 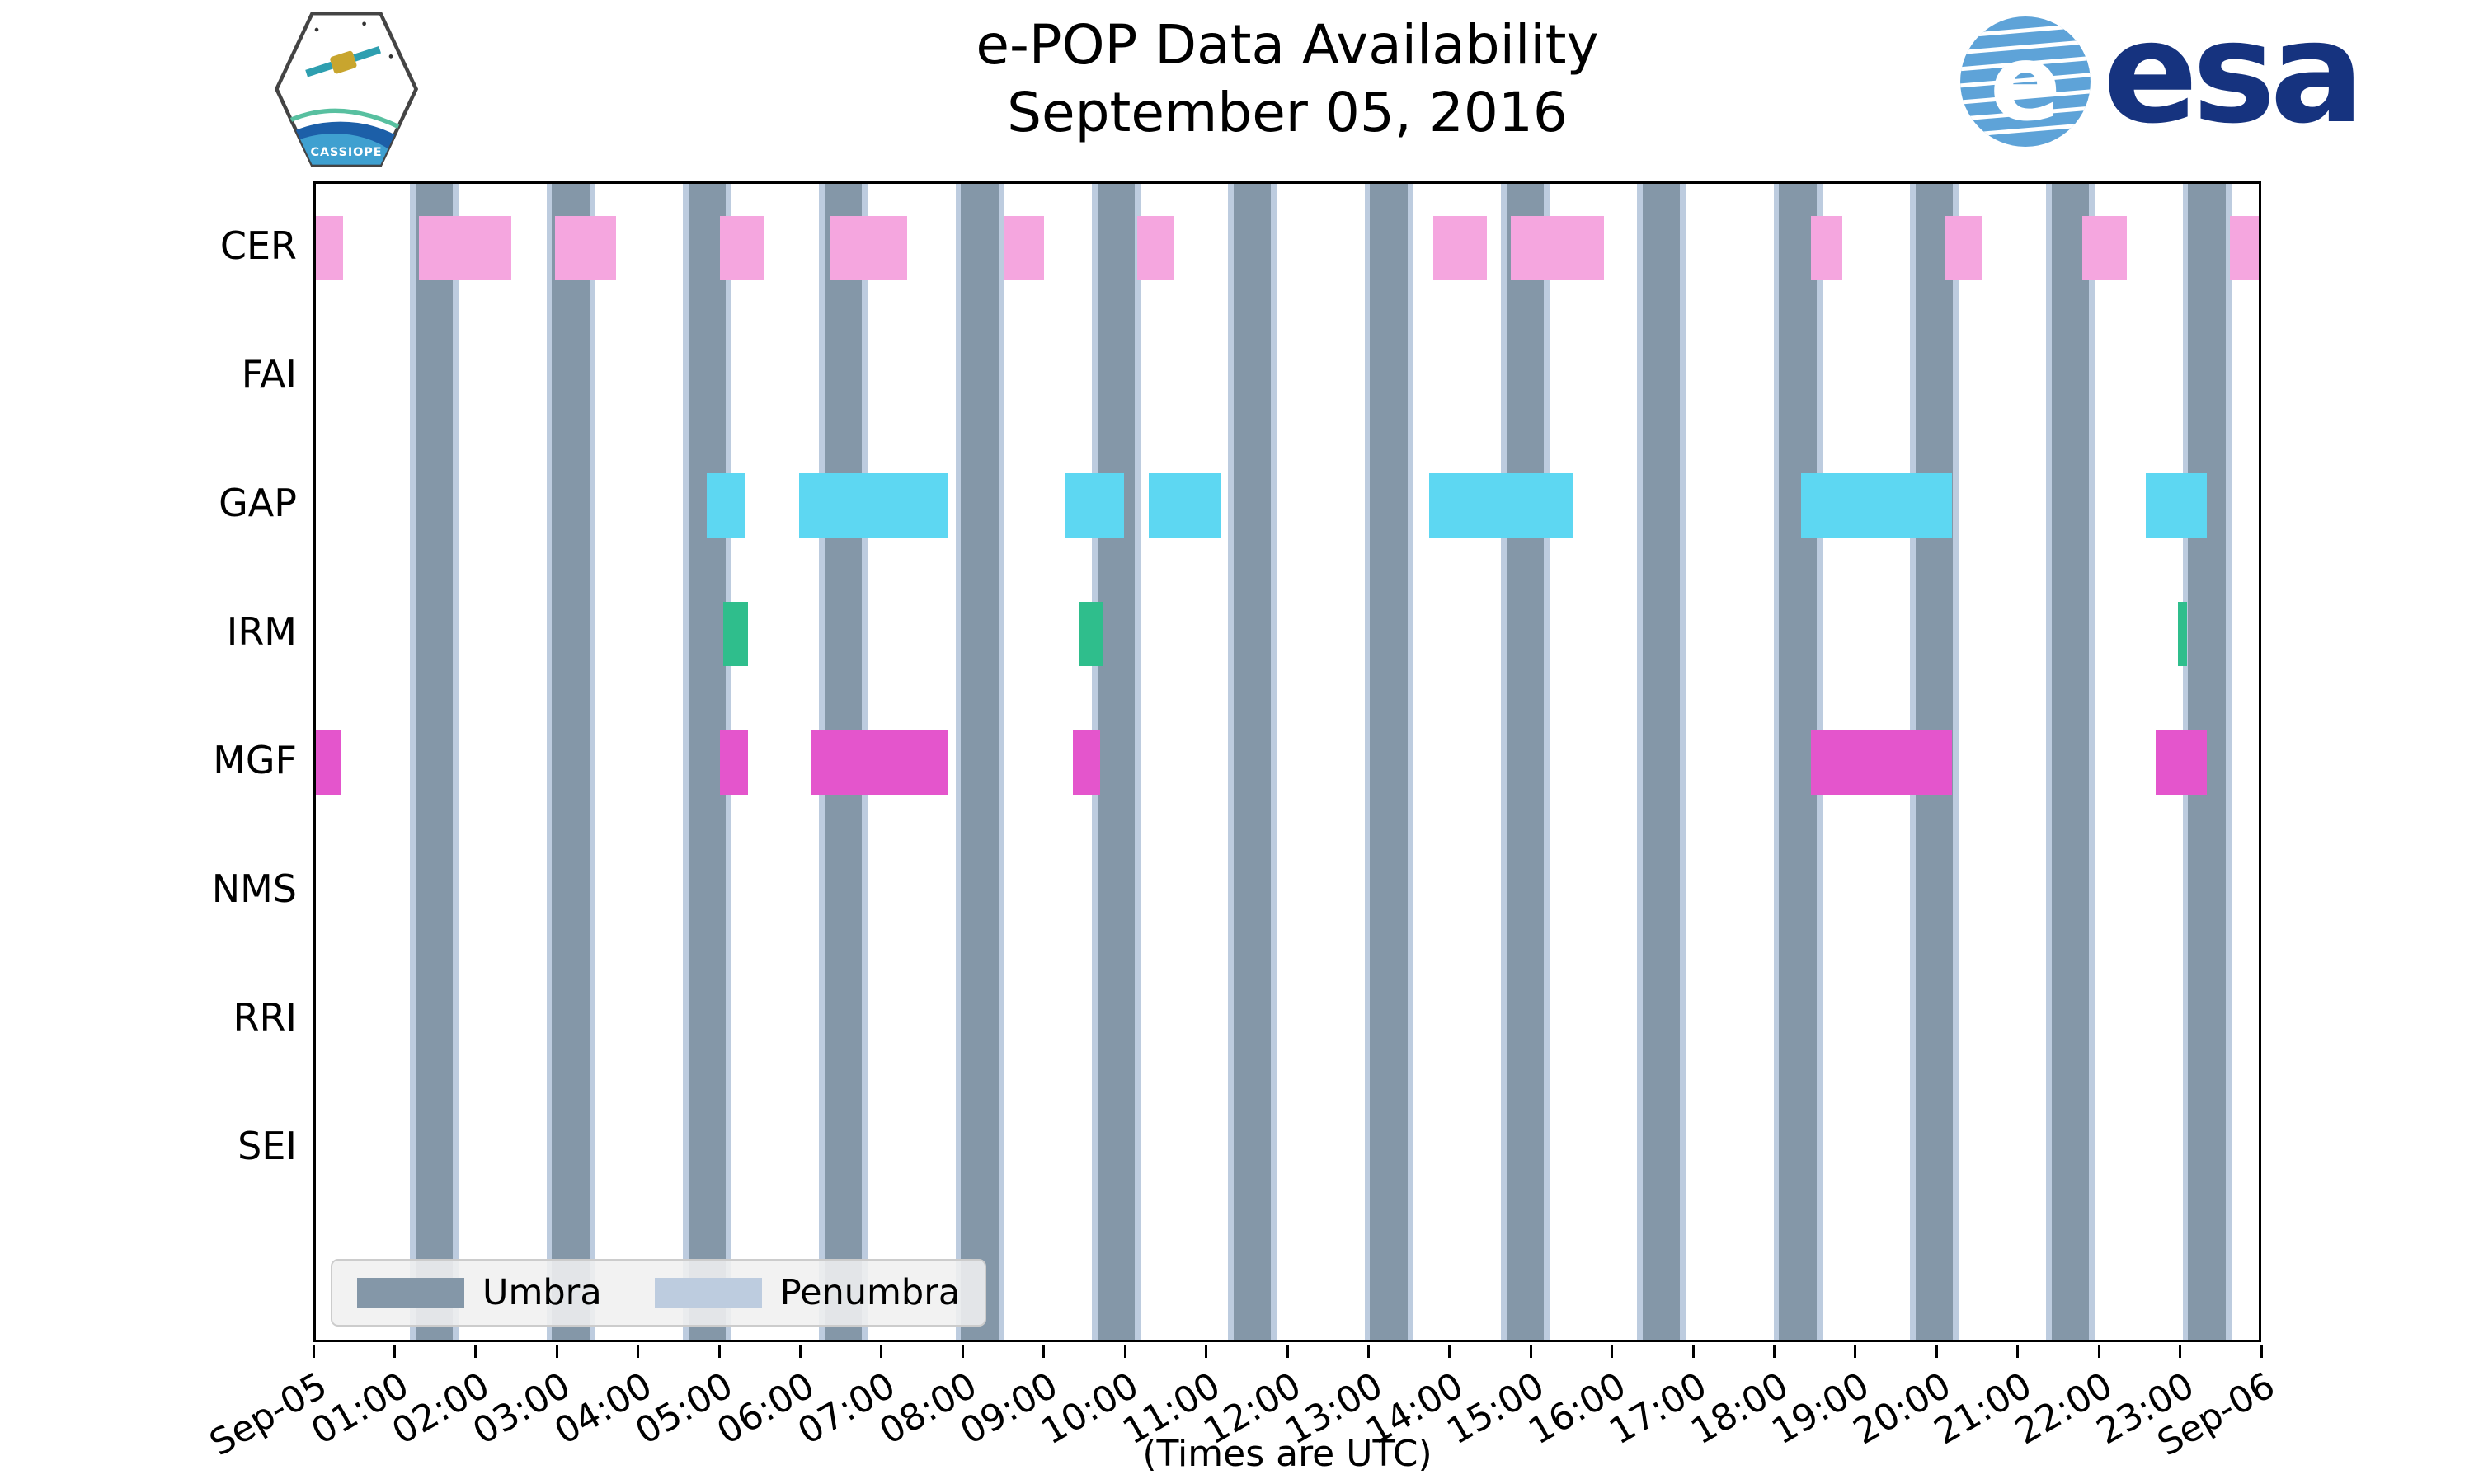 What do you see at coordinates (1287, 45) in the screenshot?
I see `chart-title: e-POP Data Availability` at bounding box center [1287, 45].